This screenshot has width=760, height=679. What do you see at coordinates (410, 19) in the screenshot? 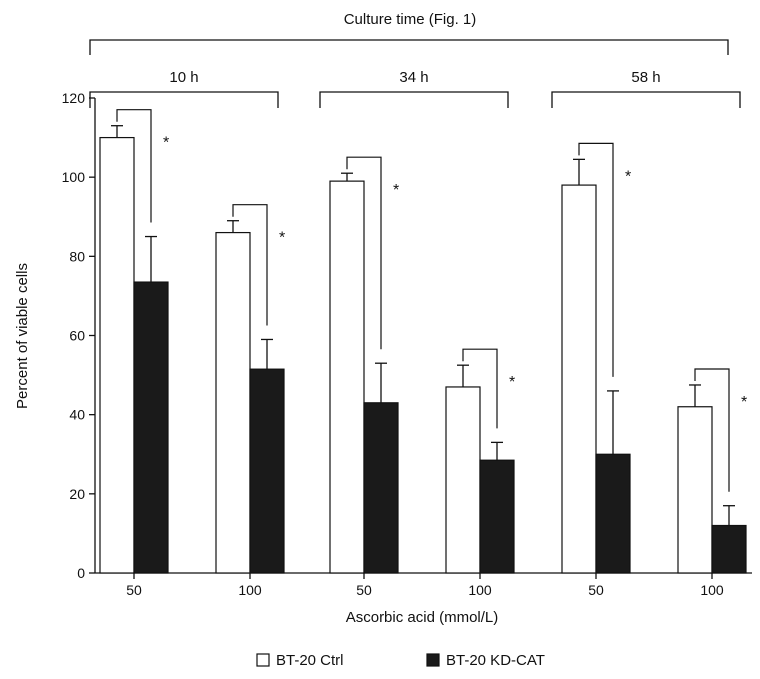
I see `chart-title: Culture time (Fig. 1)` at bounding box center [410, 19].